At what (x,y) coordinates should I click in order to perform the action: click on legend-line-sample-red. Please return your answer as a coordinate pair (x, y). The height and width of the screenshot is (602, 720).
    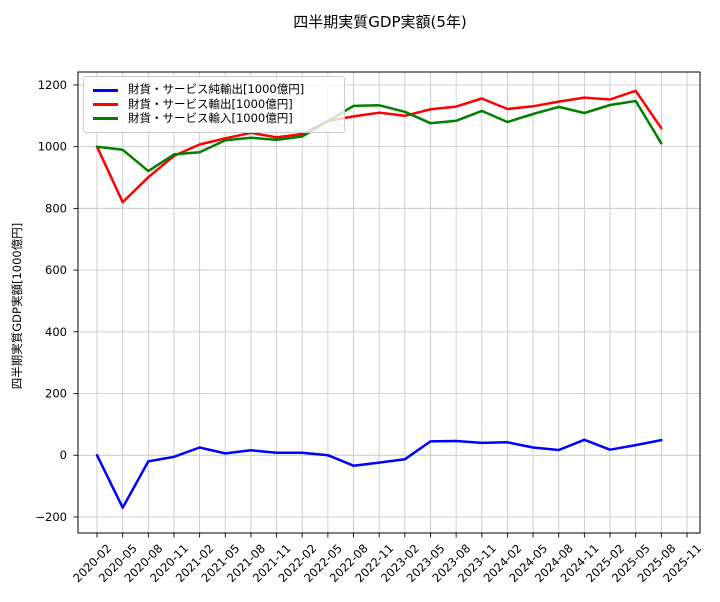
    Looking at the image, I should click on (105, 104).